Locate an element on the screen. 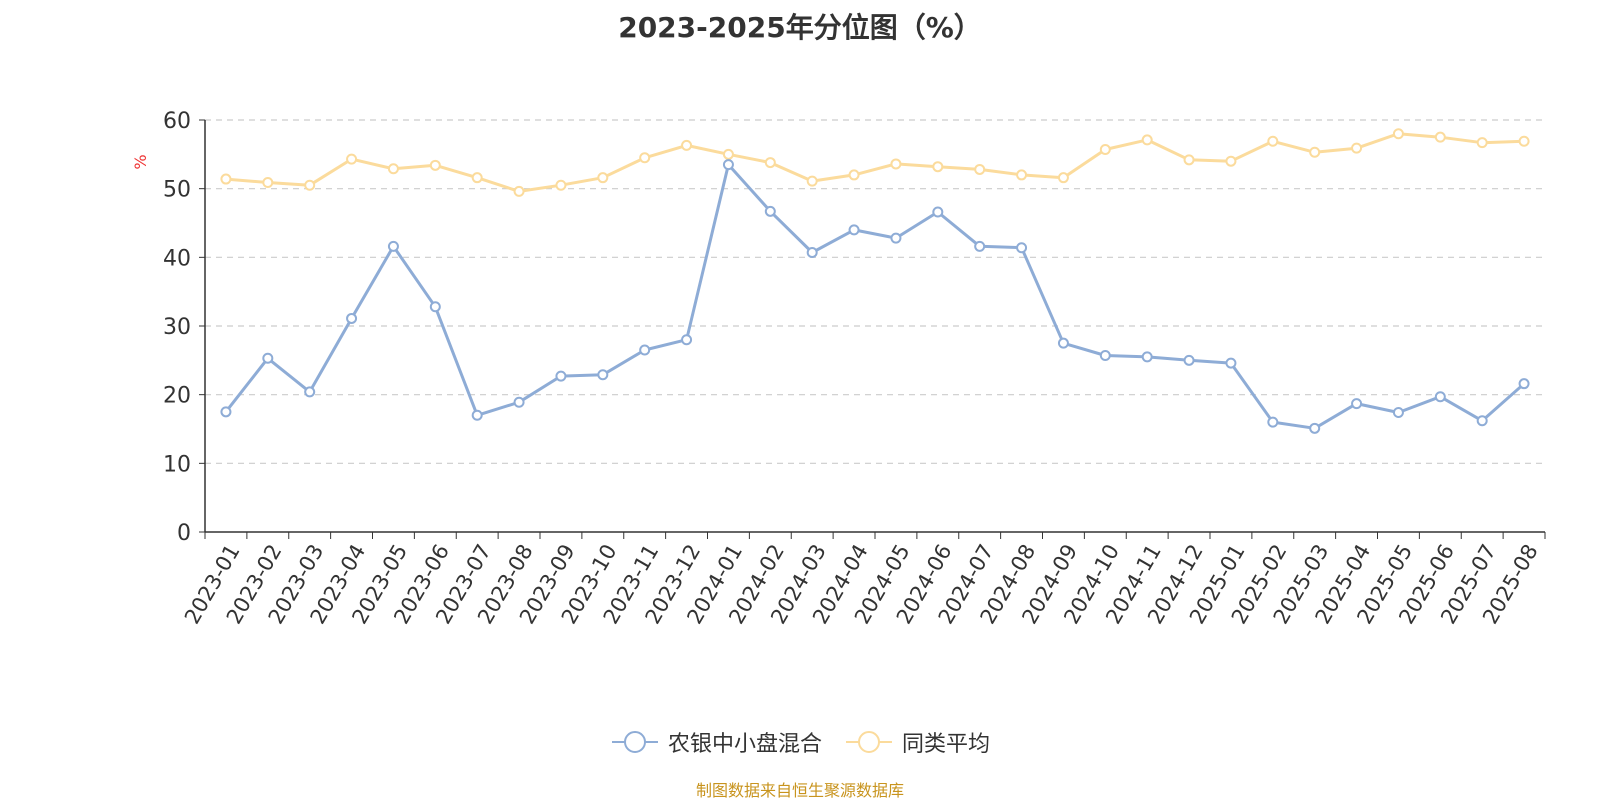  legend-label-peer-average: 同类平均 is located at coordinates (946, 744).